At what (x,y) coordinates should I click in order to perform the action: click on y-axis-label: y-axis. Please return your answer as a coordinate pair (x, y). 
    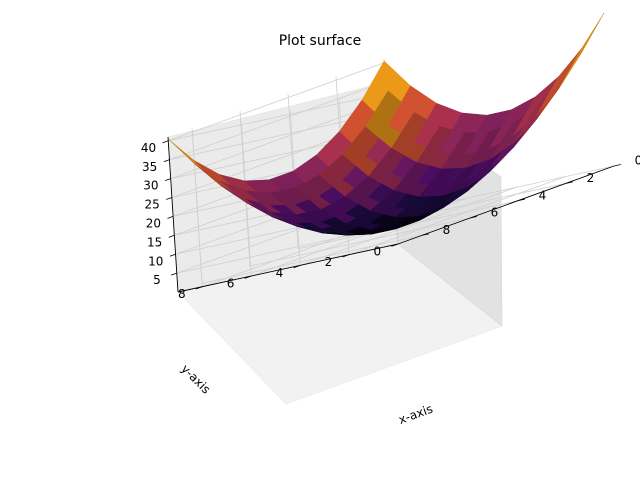
    Looking at the image, I should click on (195, 379).